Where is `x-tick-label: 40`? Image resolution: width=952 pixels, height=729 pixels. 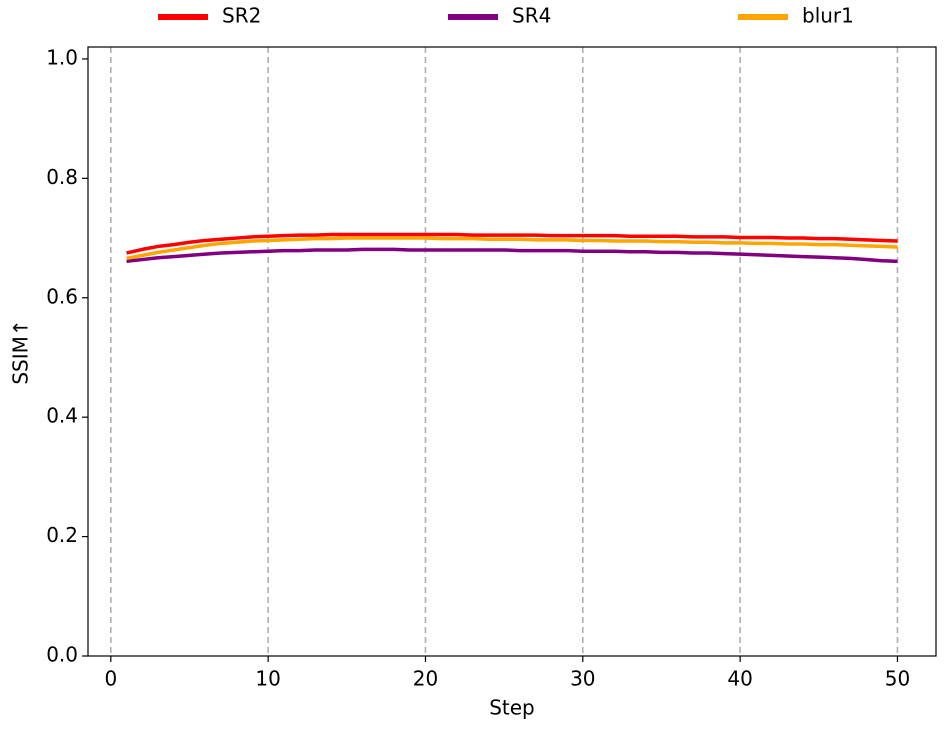 x-tick-label: 40 is located at coordinates (739, 679).